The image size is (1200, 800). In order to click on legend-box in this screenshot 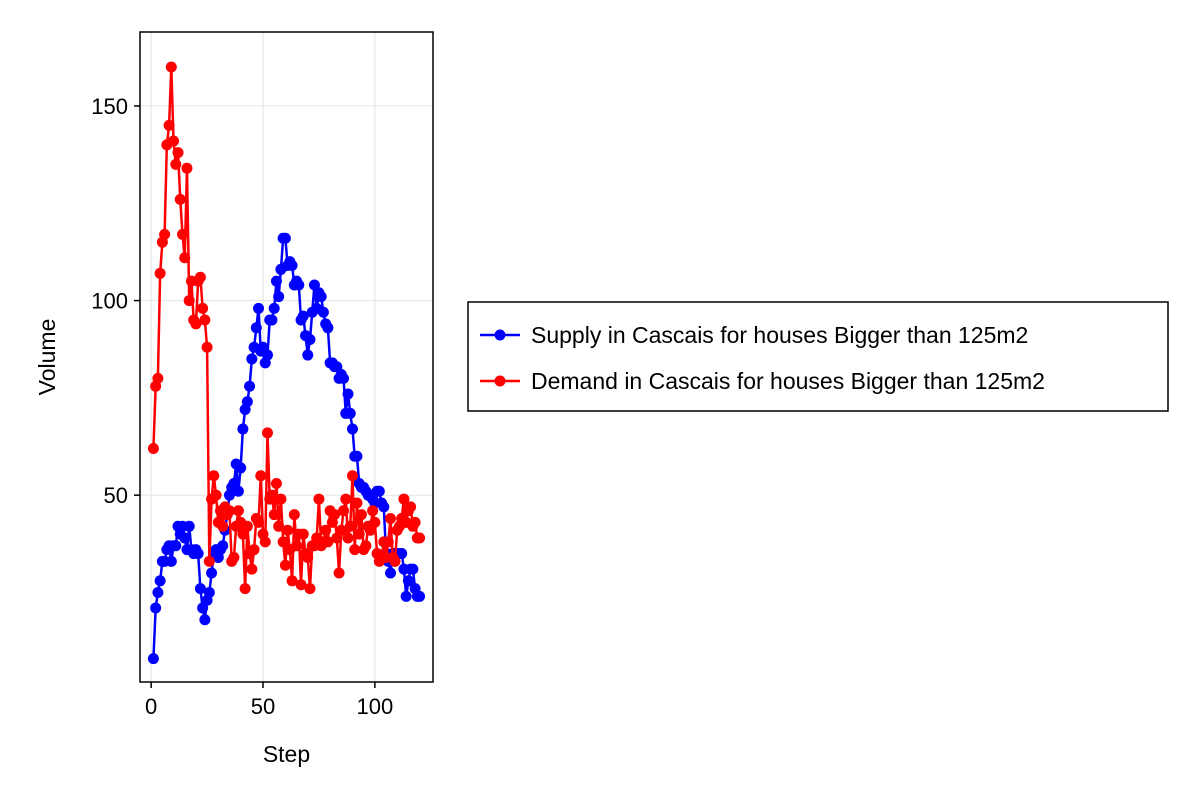, I will do `click(818, 356)`.